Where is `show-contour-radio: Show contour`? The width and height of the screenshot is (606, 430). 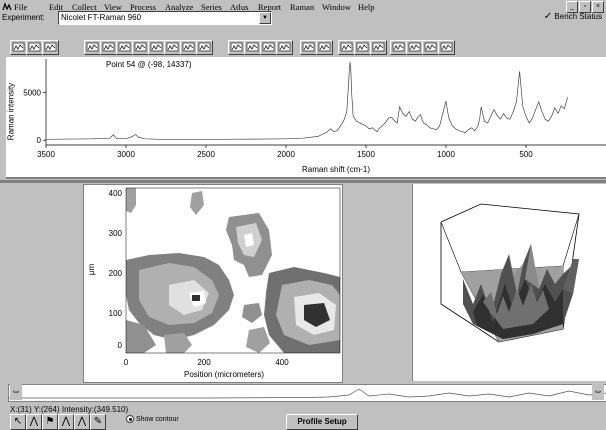
show-contour-radio: Show contour is located at coordinates (152, 419).